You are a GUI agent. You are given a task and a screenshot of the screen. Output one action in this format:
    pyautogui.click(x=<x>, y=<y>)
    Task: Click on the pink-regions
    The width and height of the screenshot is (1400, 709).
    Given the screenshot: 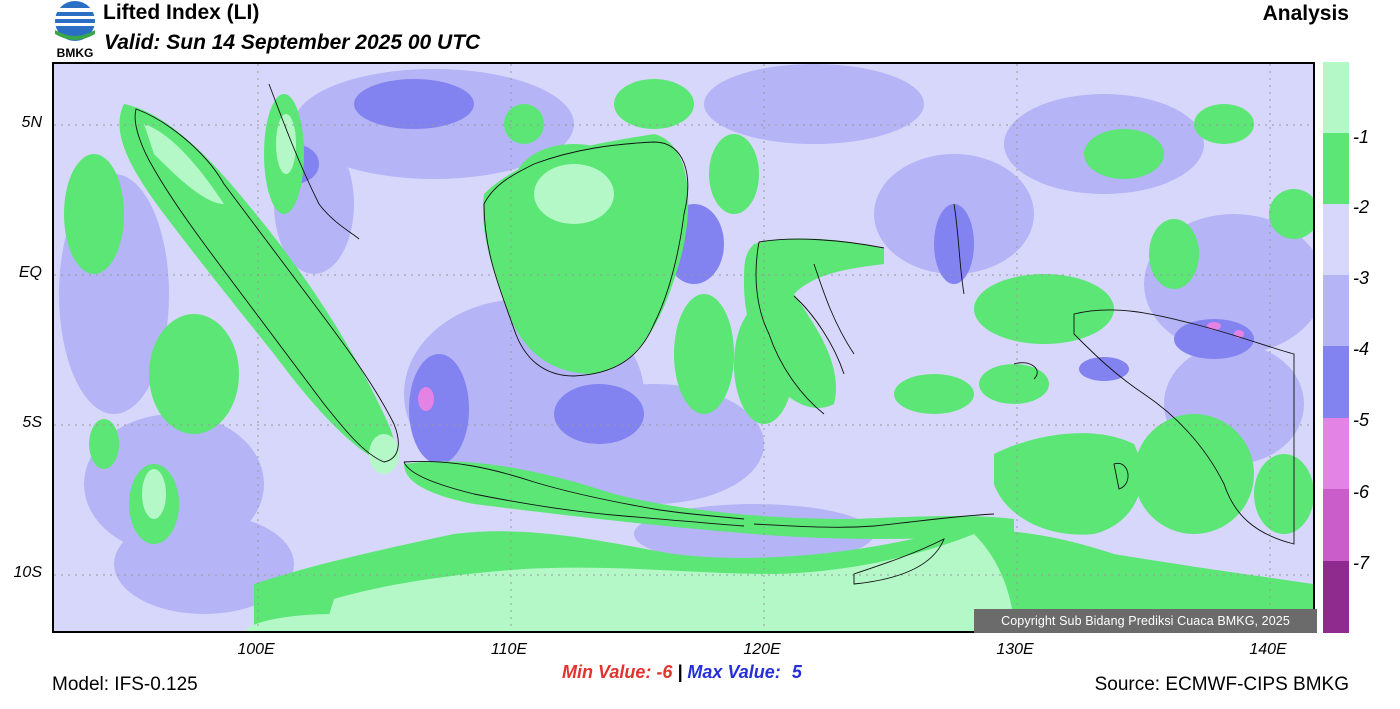 What is the action you would take?
    pyautogui.click(x=831, y=366)
    